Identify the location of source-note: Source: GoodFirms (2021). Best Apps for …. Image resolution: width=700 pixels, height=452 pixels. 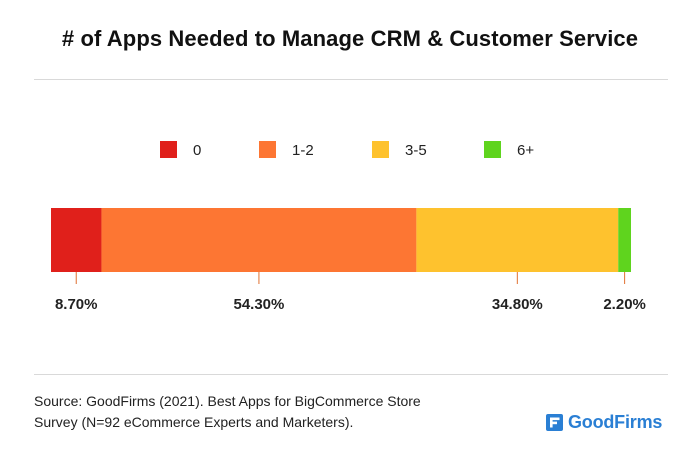
(264, 412).